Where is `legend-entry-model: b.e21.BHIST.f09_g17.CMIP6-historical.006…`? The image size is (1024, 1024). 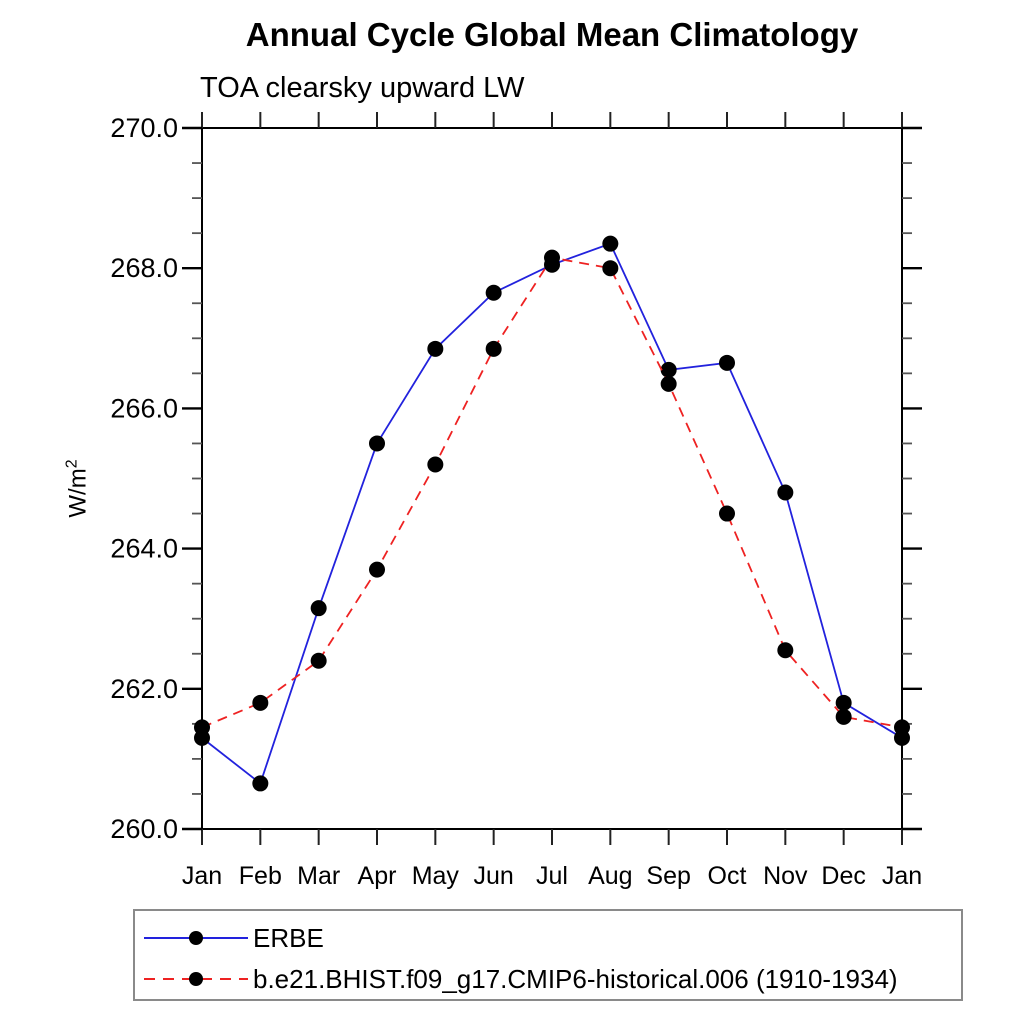
legend-entry-model: b.e21.BHIST.f09_g17.CMIP6-historical.006… is located at coordinates (520, 979).